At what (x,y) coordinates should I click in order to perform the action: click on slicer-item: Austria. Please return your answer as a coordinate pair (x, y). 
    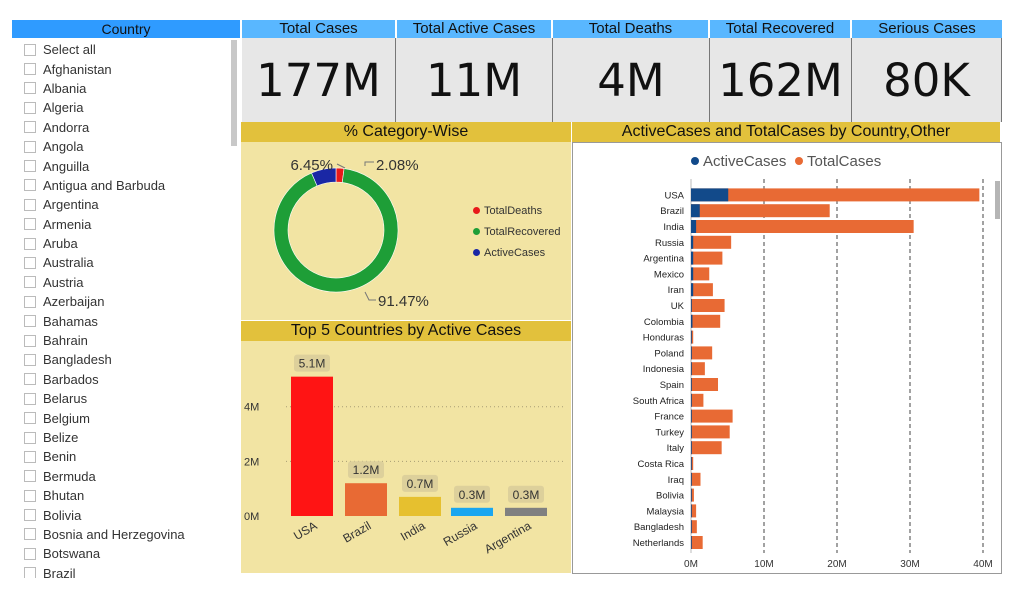
    Looking at the image, I should click on (122, 282).